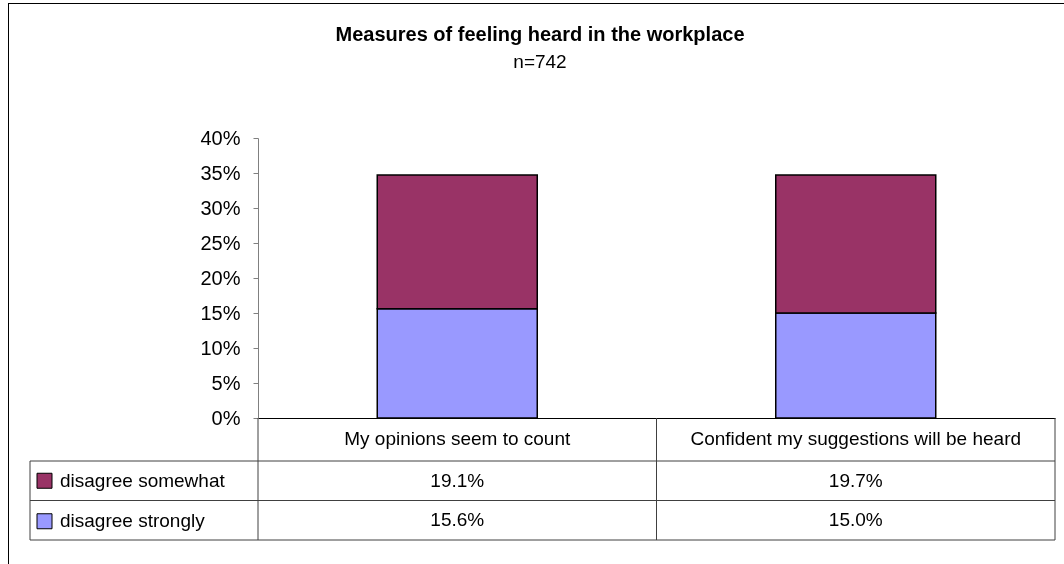  Describe the element at coordinates (220, 242) in the screenshot. I see `y-tick-label: 25%` at that location.